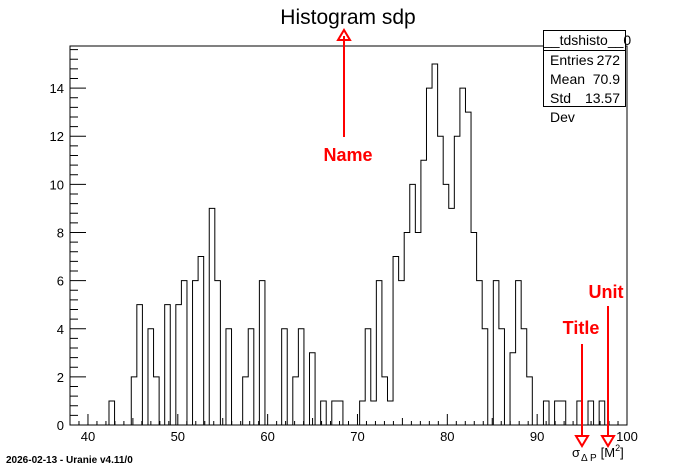  I want to click on x-tick-label: 100, so click(627, 436).